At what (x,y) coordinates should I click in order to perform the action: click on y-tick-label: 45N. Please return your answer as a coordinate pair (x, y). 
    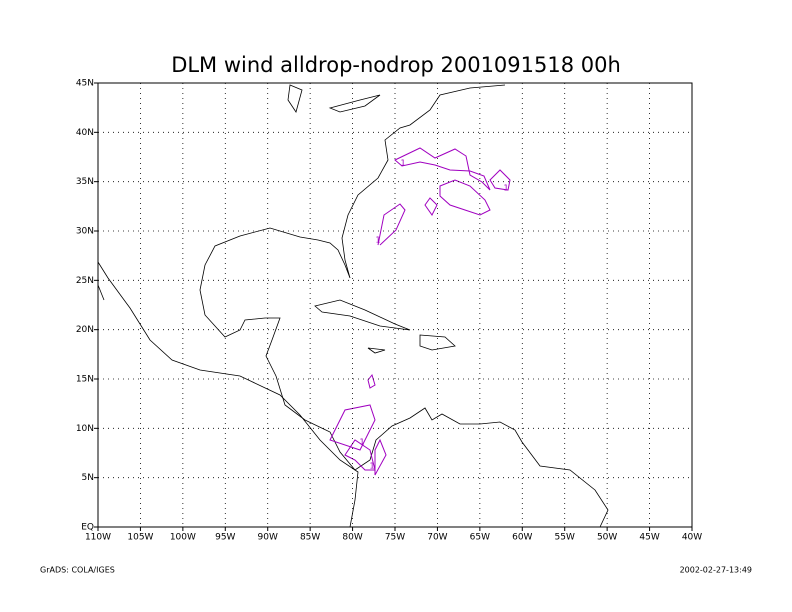
    Looking at the image, I should click on (85, 84).